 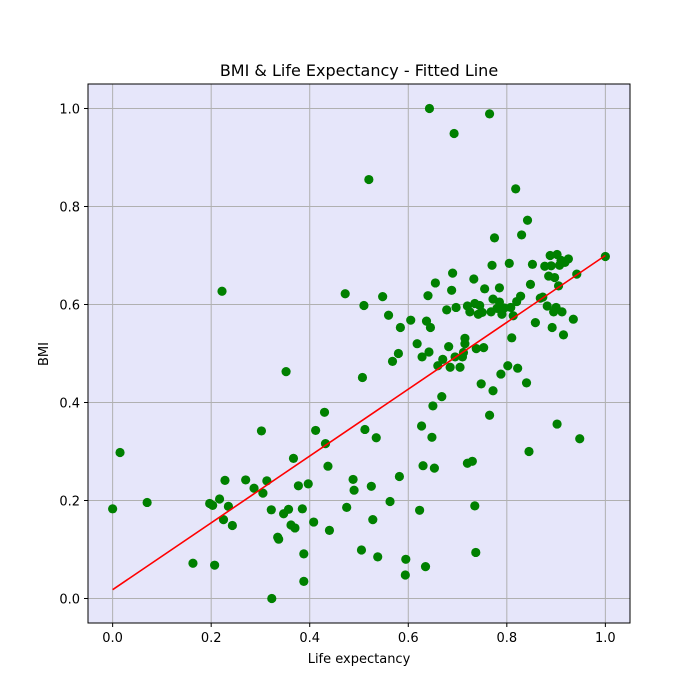 I want to click on x-tick-label: 1.0, so click(x=605, y=638).